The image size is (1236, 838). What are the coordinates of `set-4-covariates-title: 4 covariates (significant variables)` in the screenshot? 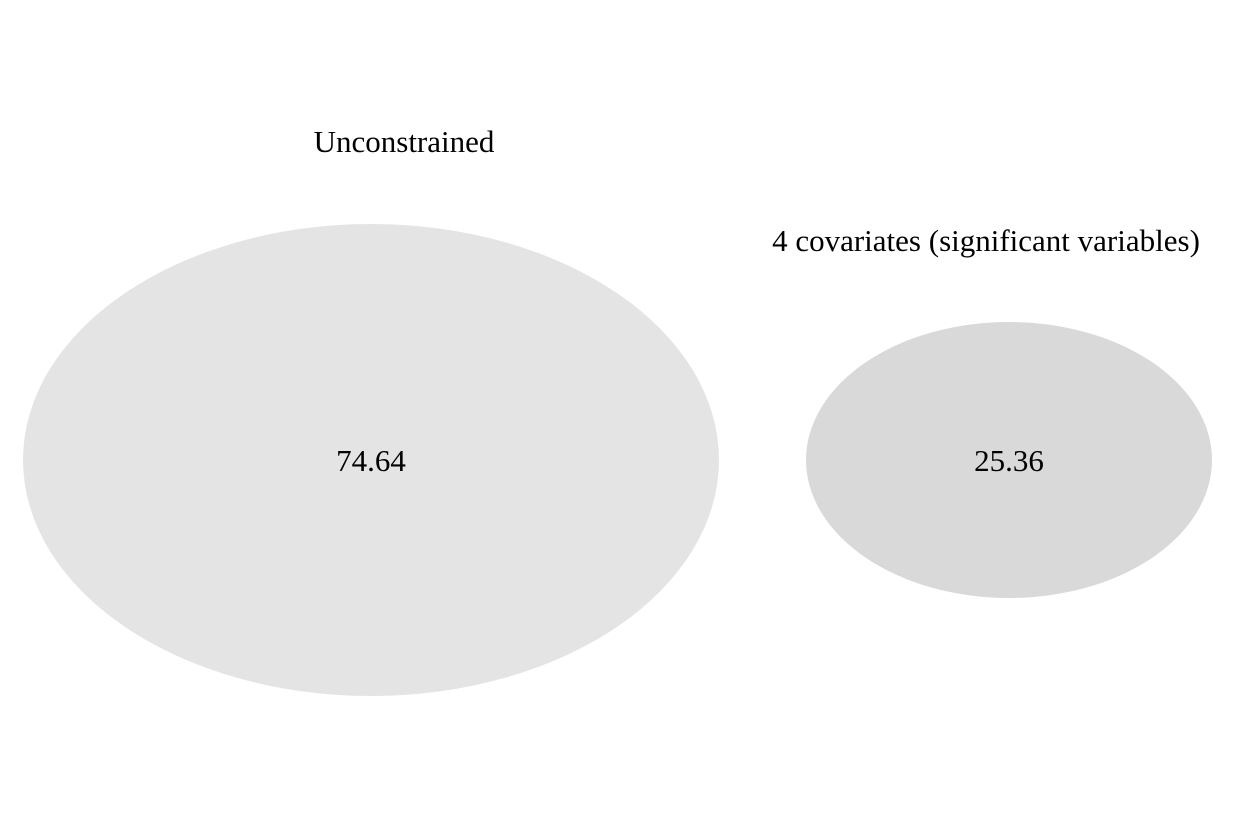 It's located at (986, 240).